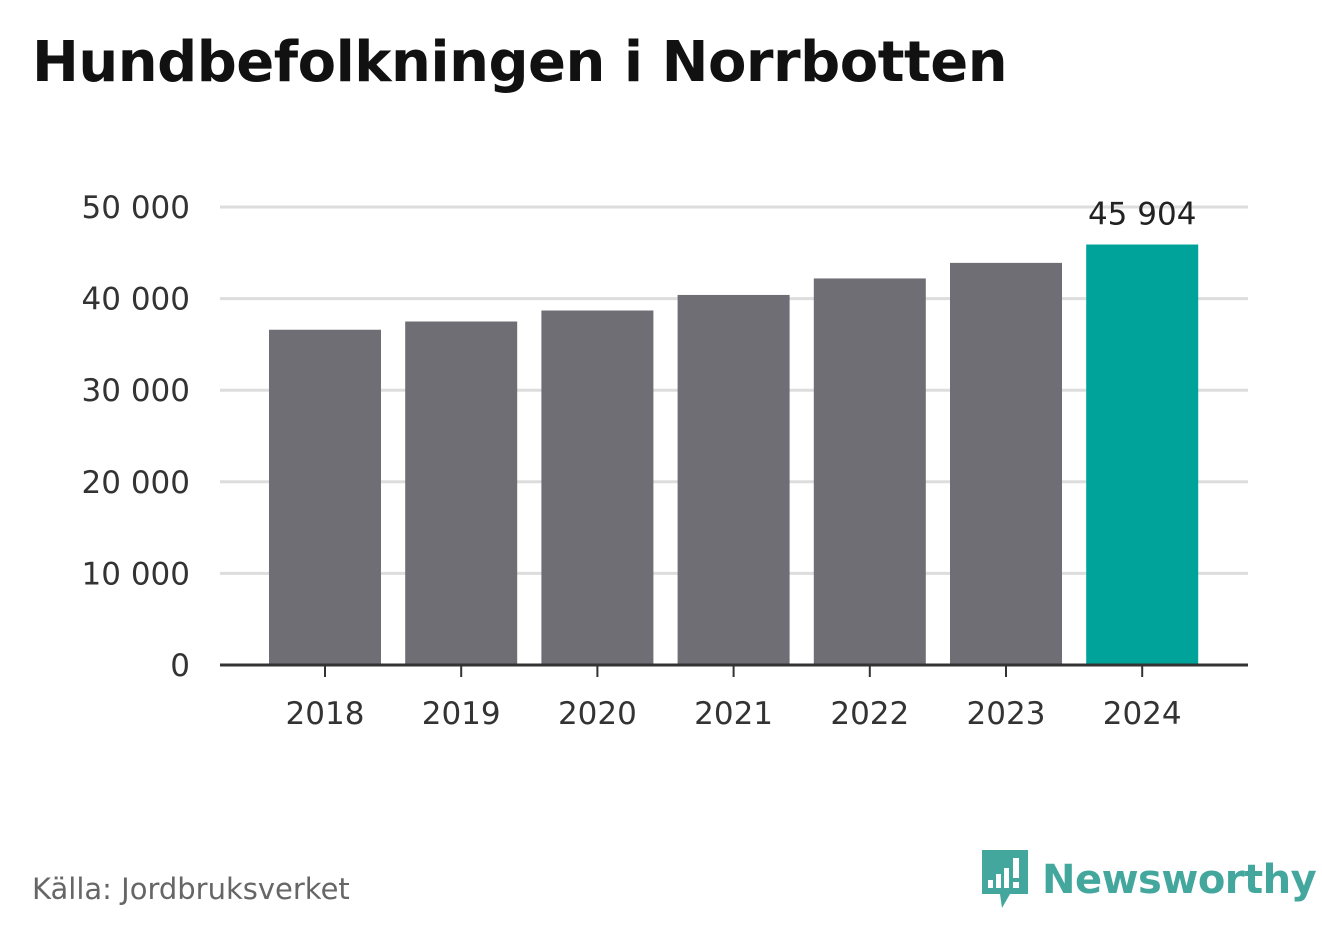 The image size is (1322, 939). I want to click on x-tick-label: 2022, so click(869, 714).